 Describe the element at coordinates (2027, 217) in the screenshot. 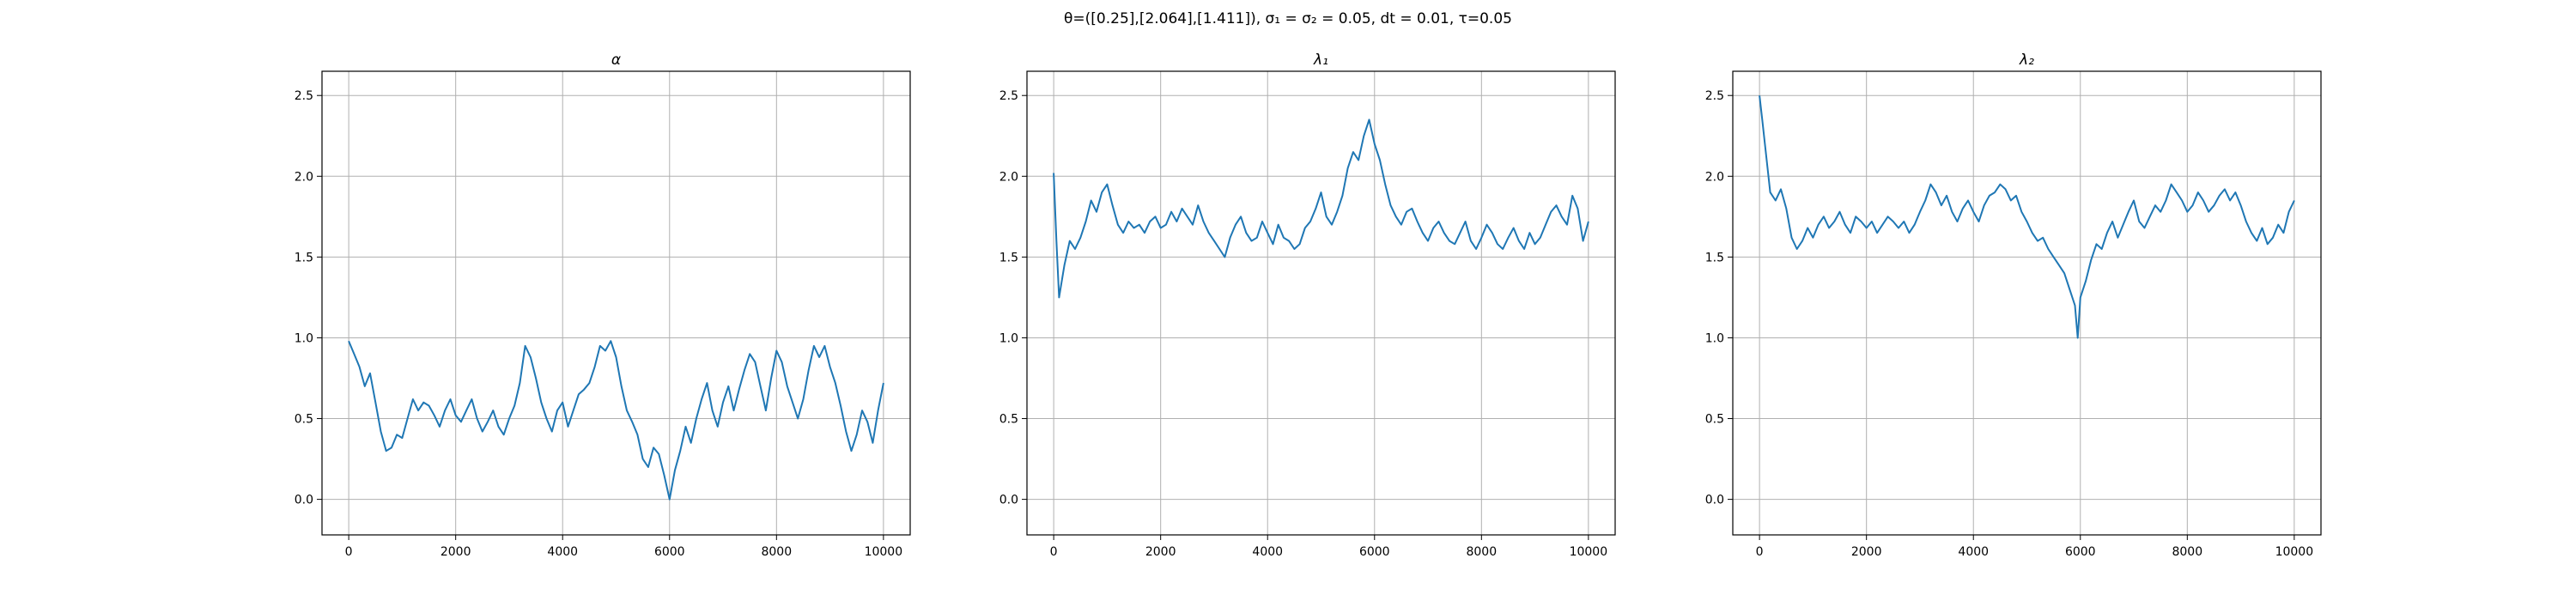

I see `series-line-lambda2` at that location.